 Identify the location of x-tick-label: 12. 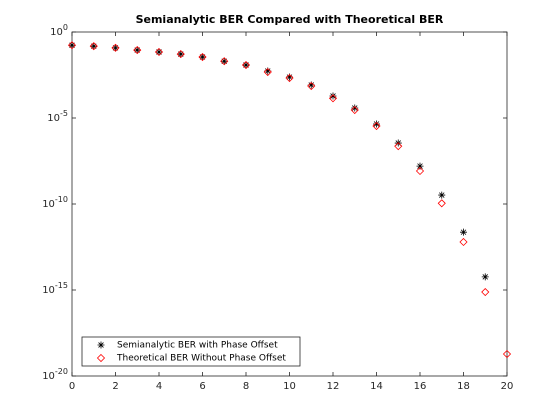
(333, 386).